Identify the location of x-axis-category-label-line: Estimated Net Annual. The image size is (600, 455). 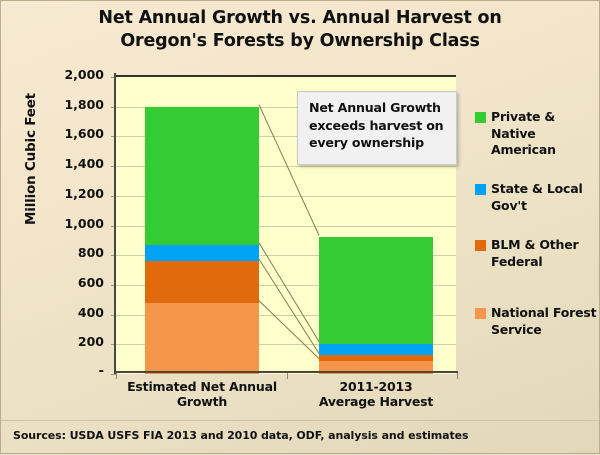
(202, 386).